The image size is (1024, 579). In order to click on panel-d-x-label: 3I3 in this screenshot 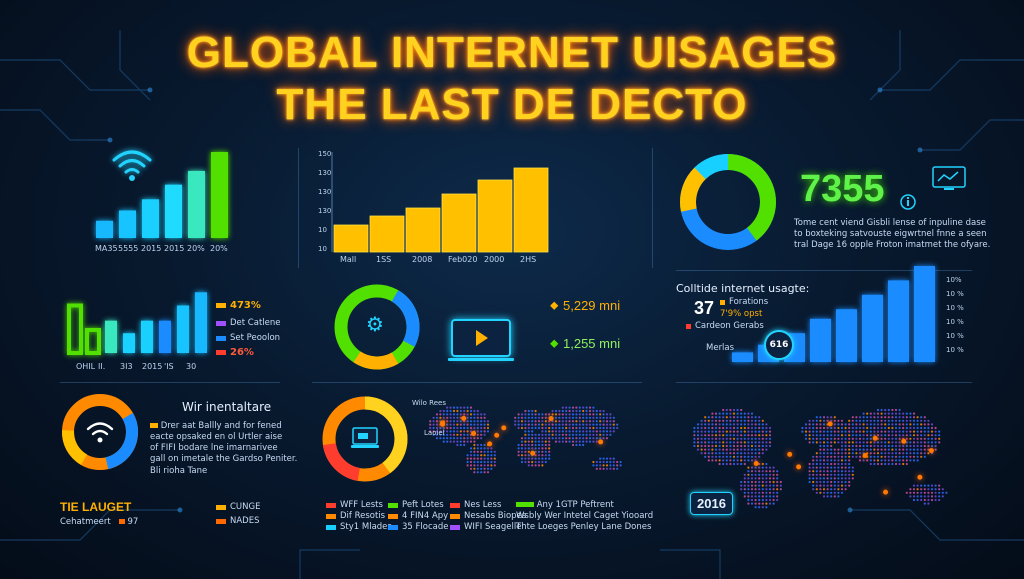, I will do `click(126, 366)`.